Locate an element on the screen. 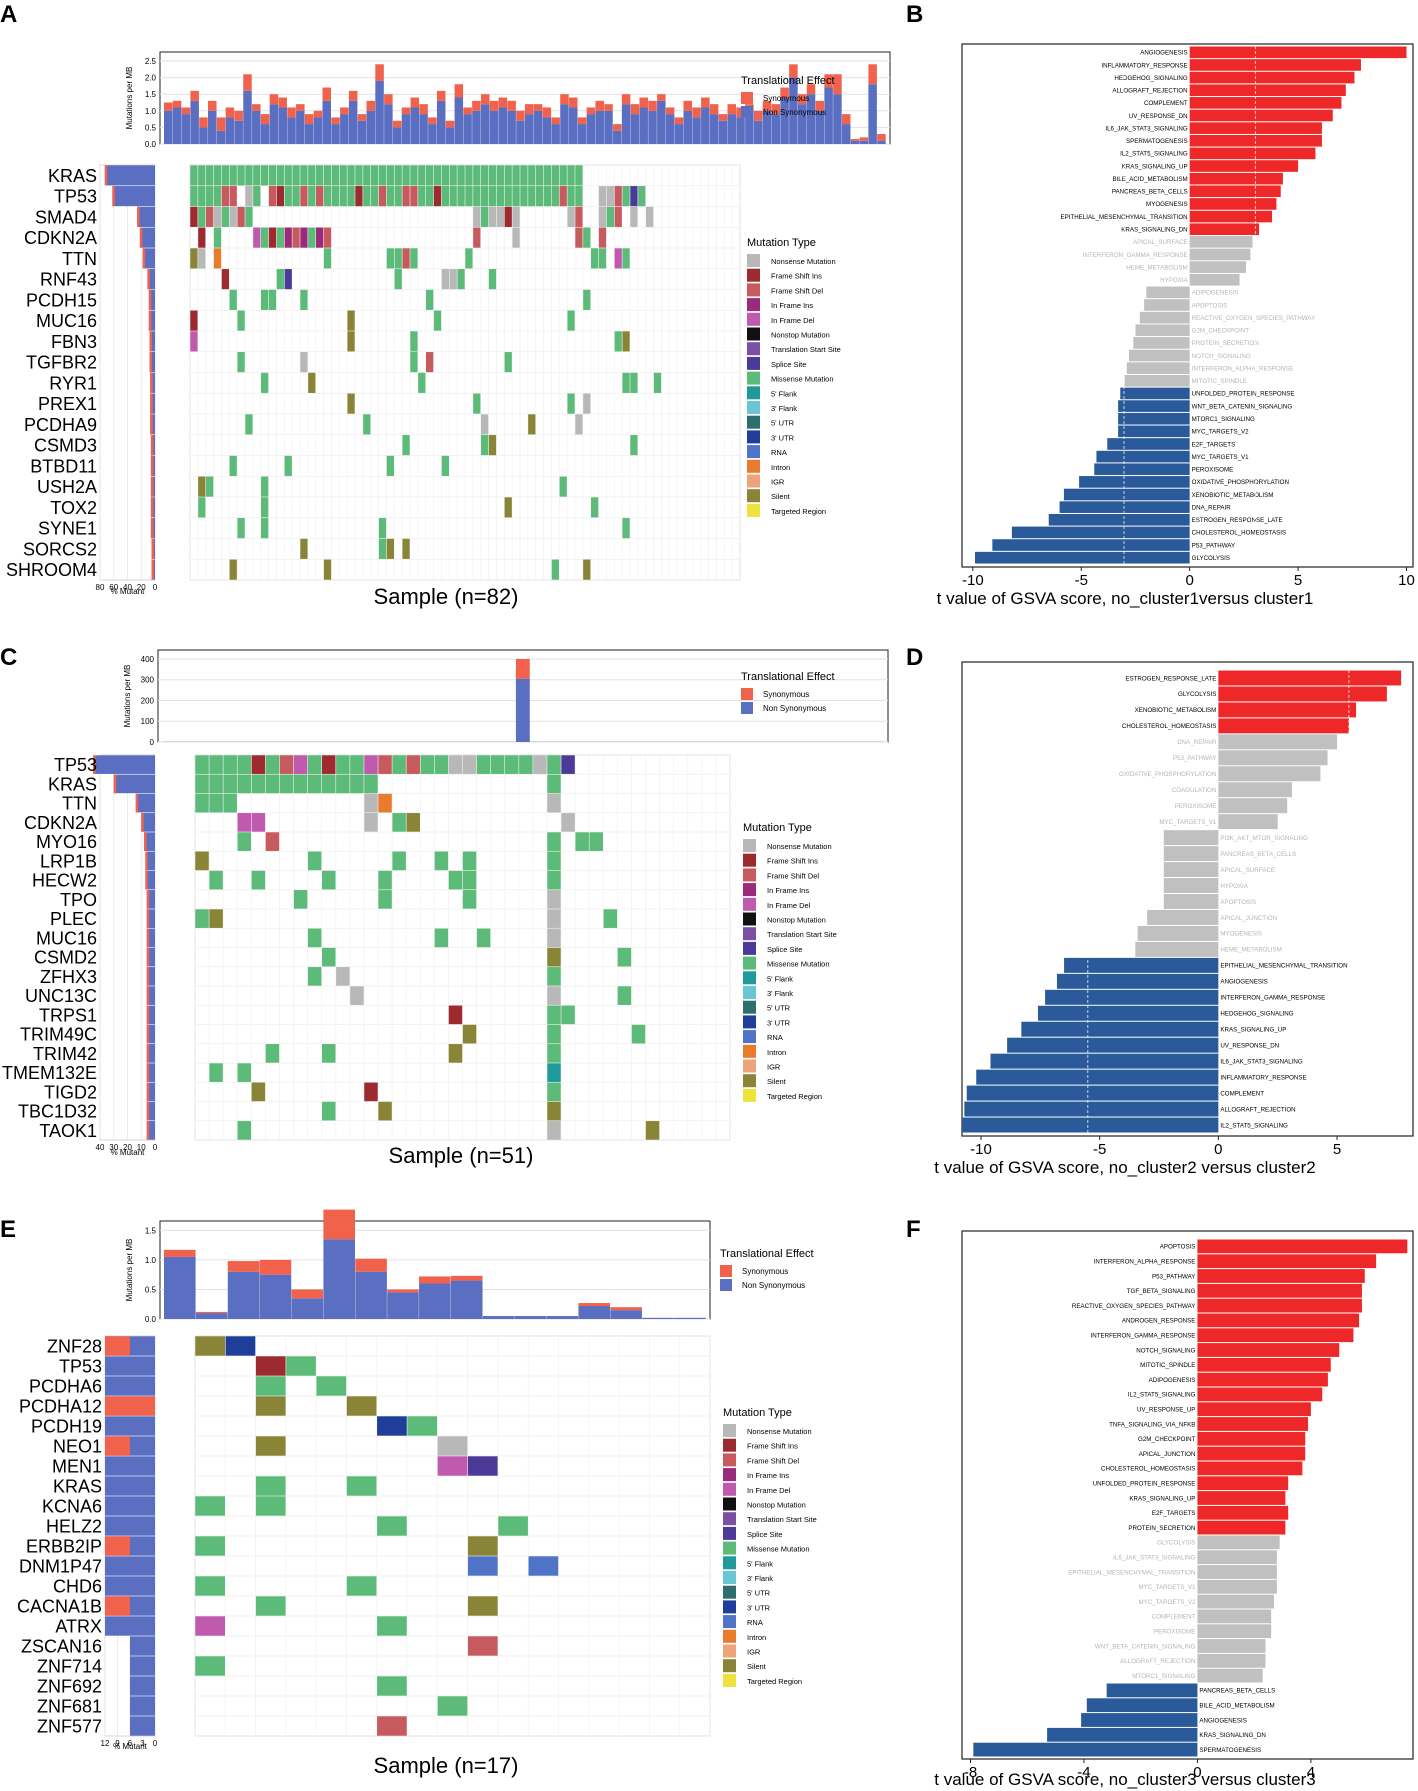 The height and width of the screenshot is (1791, 1418). pathway-label: INTERFERON_GAMMA_RESPONSE is located at coordinates (1272, 998).